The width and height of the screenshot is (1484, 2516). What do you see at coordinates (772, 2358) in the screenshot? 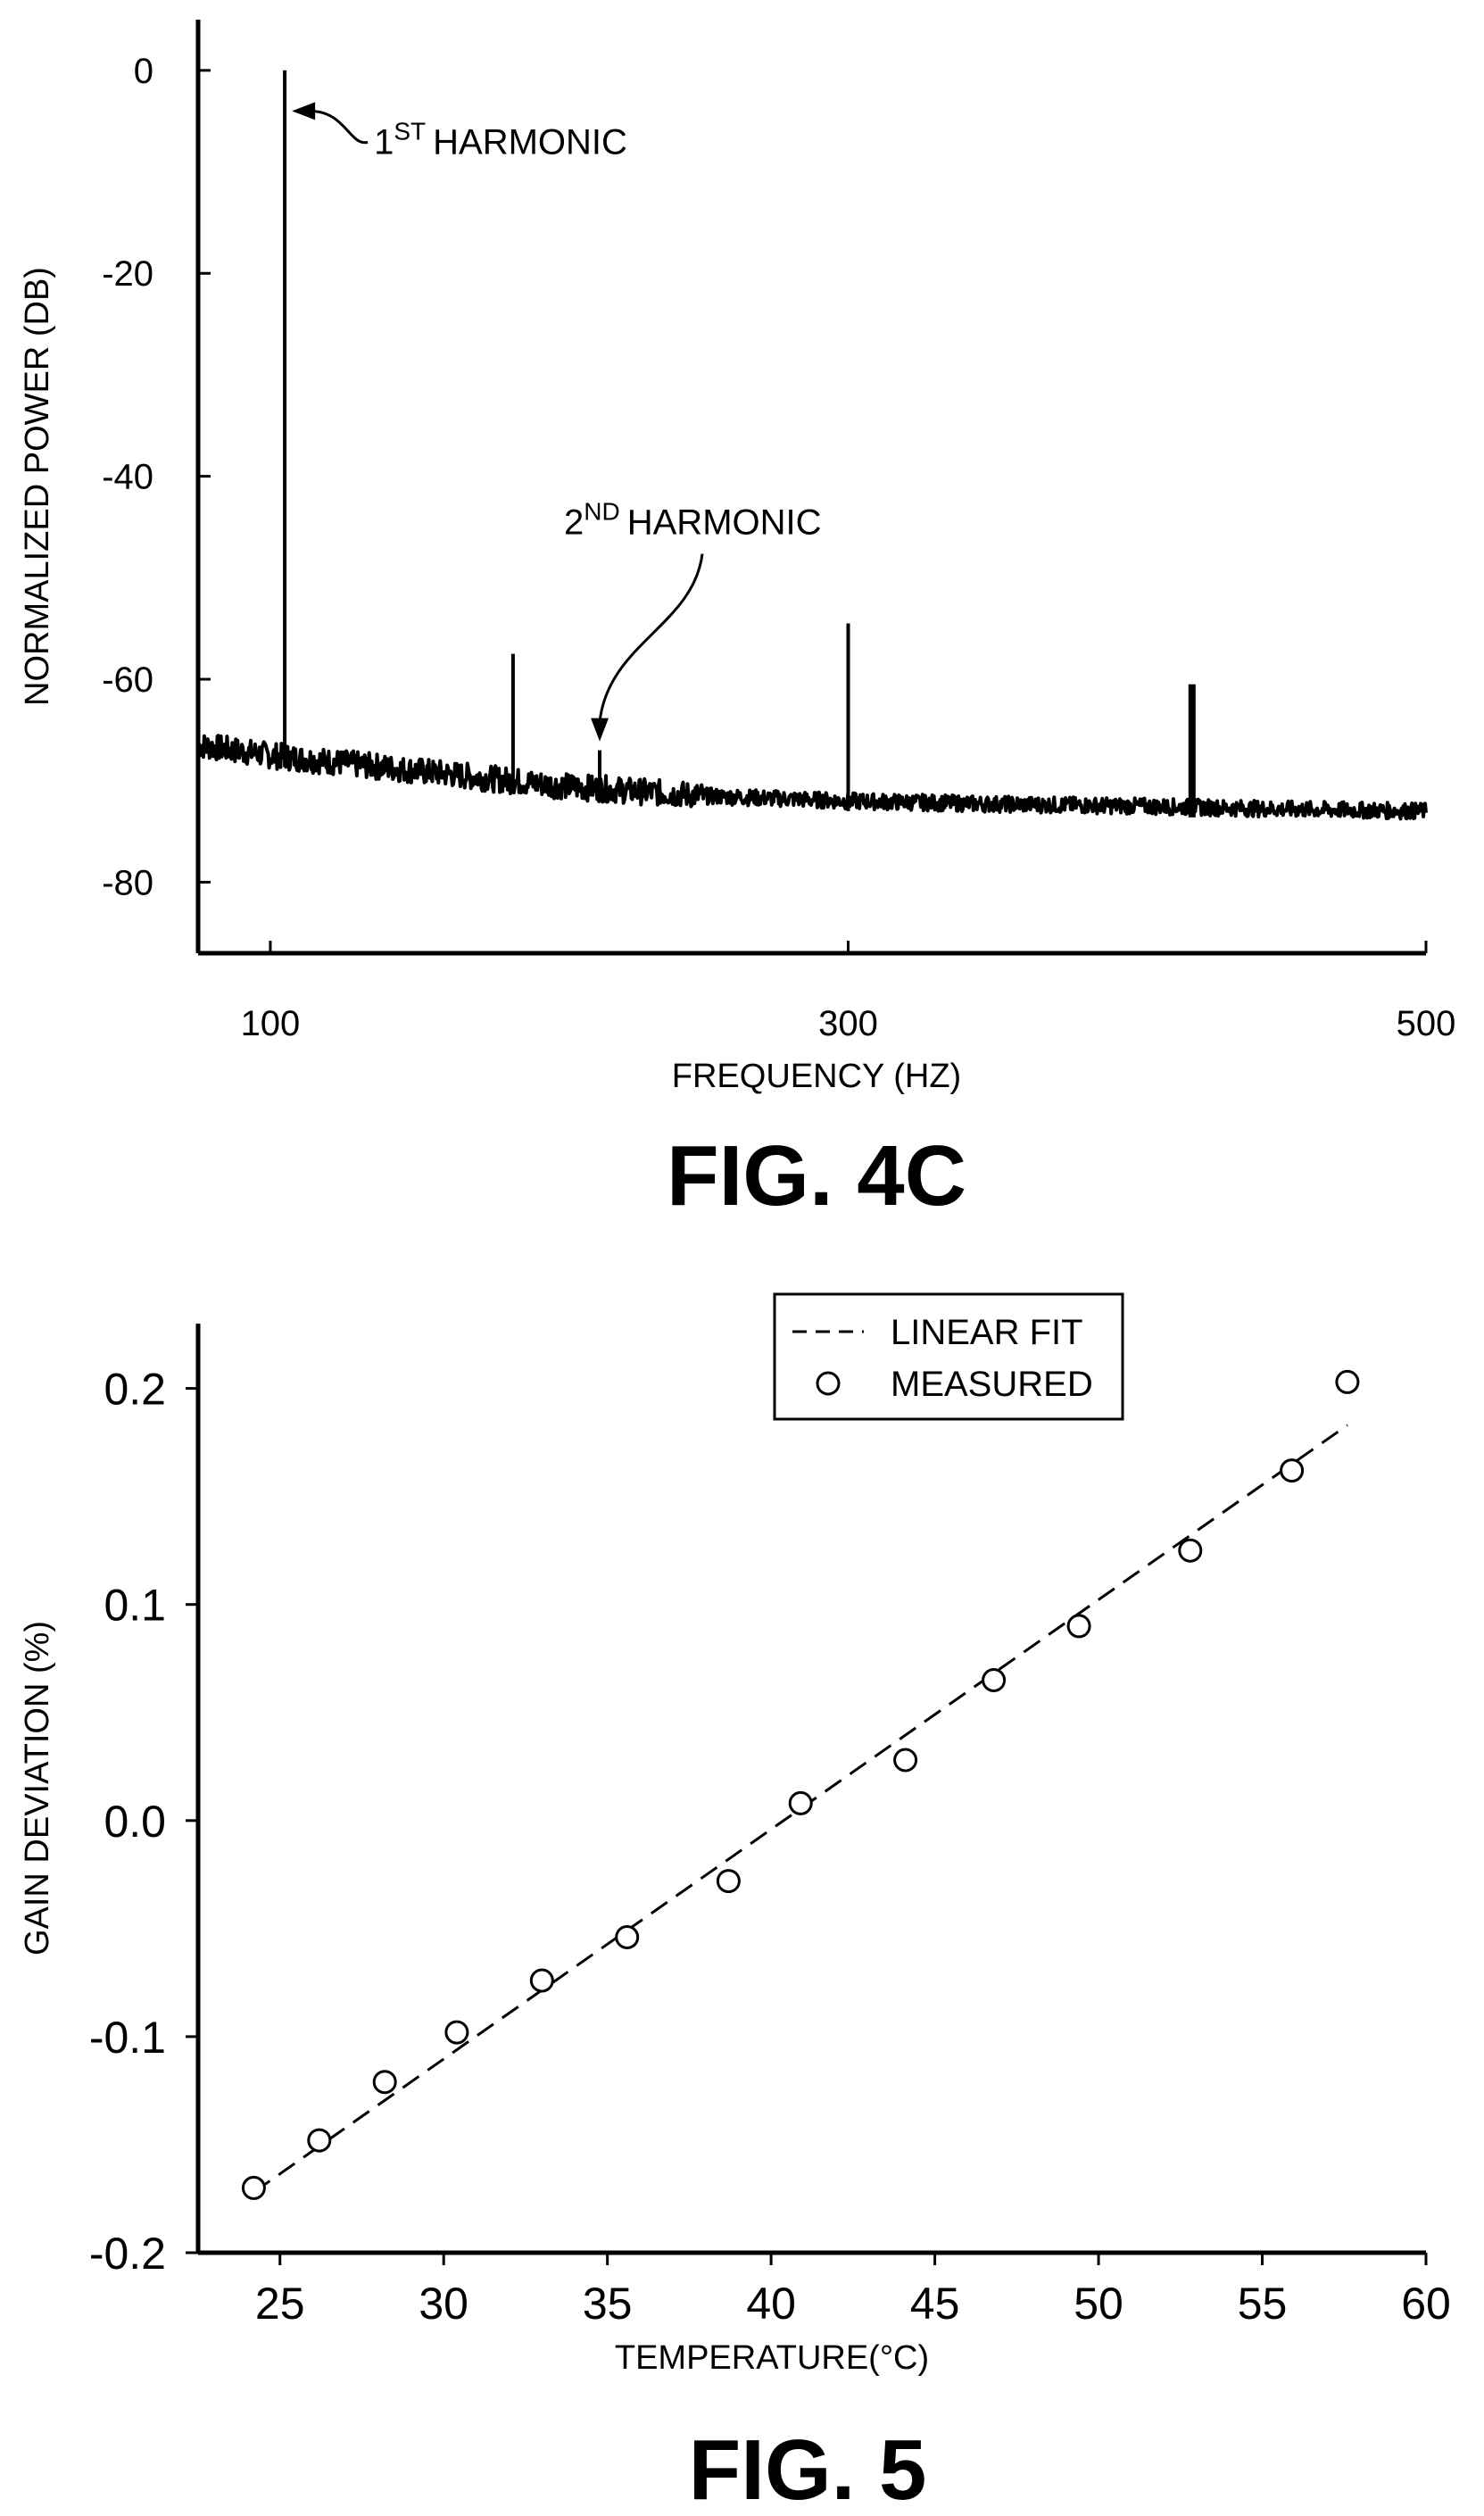
I see `fig5-x-axis-label: TEMPERATURE(°C)` at bounding box center [772, 2358].